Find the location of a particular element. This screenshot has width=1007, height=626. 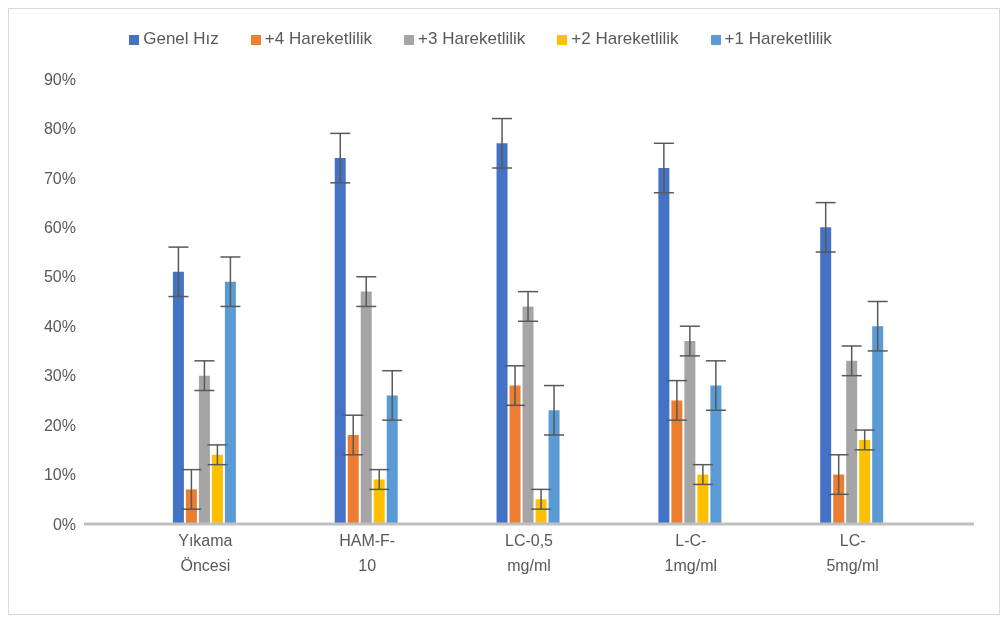

x-tick-label: LC-5mg/ml is located at coordinates (852, 553).